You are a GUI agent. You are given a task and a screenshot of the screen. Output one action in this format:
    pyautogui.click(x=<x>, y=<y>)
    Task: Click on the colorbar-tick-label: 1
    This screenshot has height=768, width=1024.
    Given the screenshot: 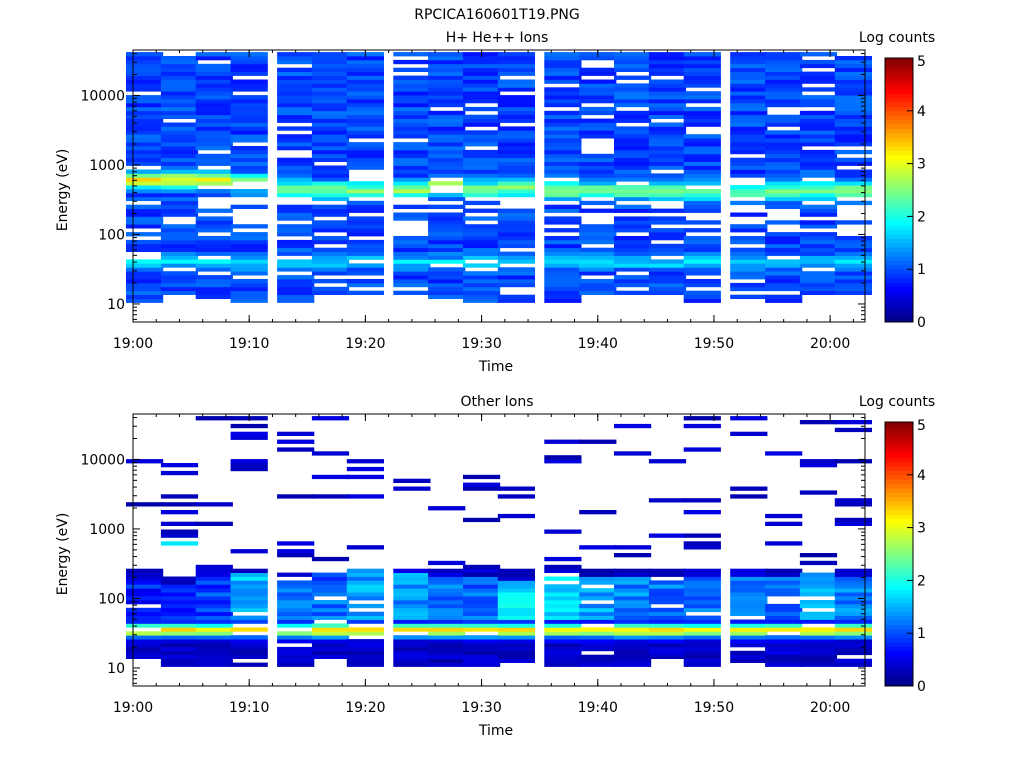 What is the action you would take?
    pyautogui.click(x=921, y=634)
    